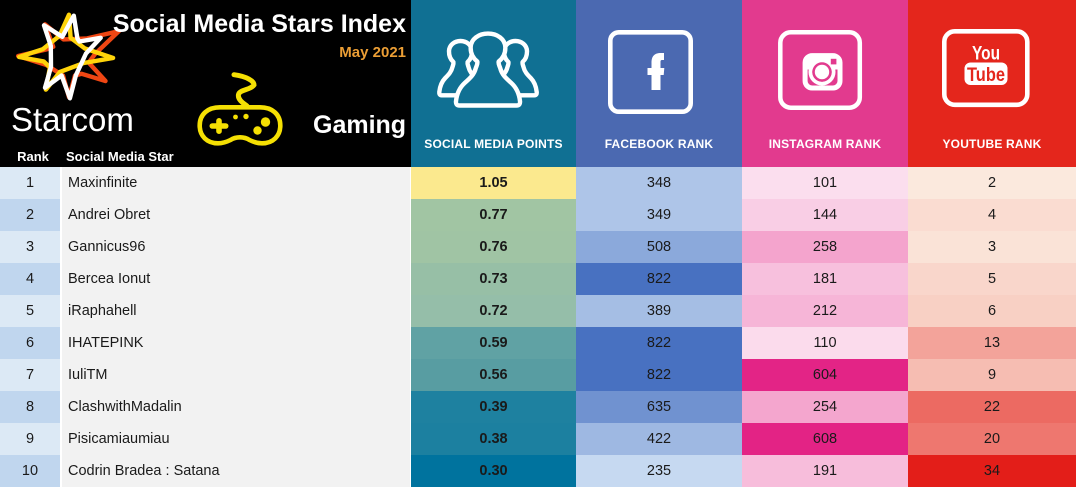  What do you see at coordinates (986, 54) in the screenshot?
I see `svg-text: You` at bounding box center [986, 54].